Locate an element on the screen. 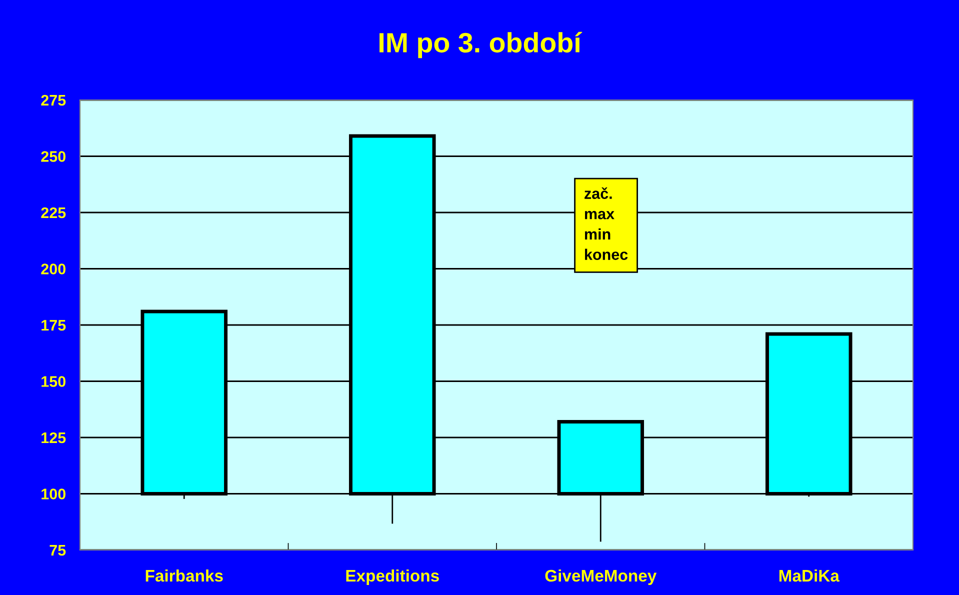 Image resolution: width=959 pixels, height=595 pixels. x-tick-label: MaDiKa is located at coordinates (809, 575).